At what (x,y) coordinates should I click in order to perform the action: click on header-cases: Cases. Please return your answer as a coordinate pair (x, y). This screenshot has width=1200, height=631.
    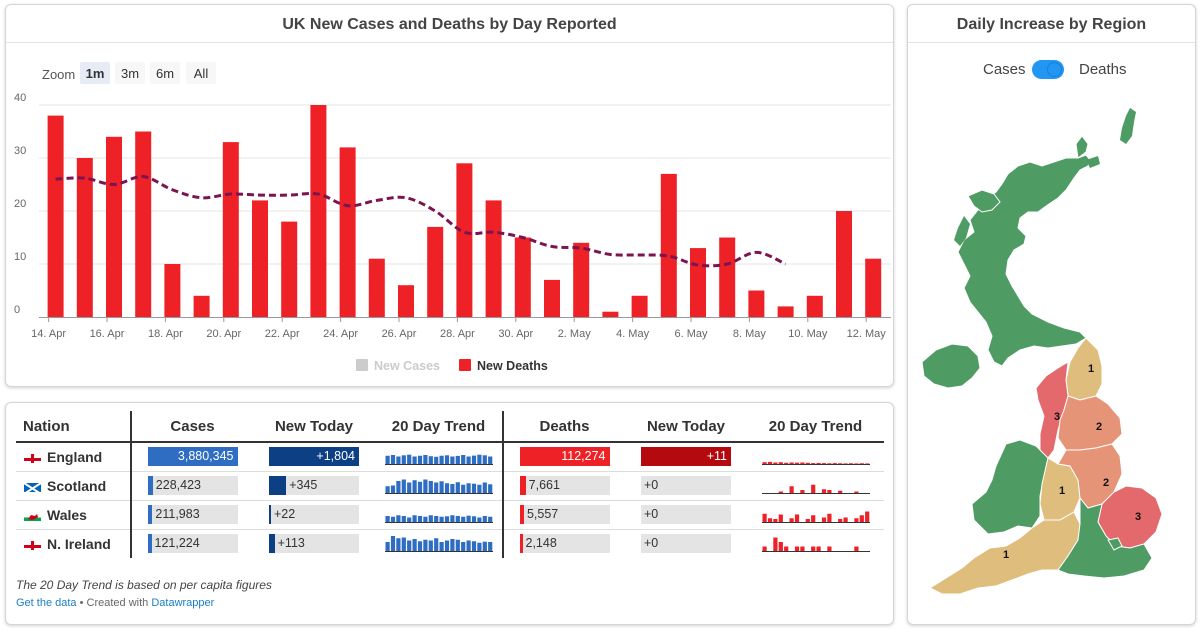
    Looking at the image, I should click on (192, 427).